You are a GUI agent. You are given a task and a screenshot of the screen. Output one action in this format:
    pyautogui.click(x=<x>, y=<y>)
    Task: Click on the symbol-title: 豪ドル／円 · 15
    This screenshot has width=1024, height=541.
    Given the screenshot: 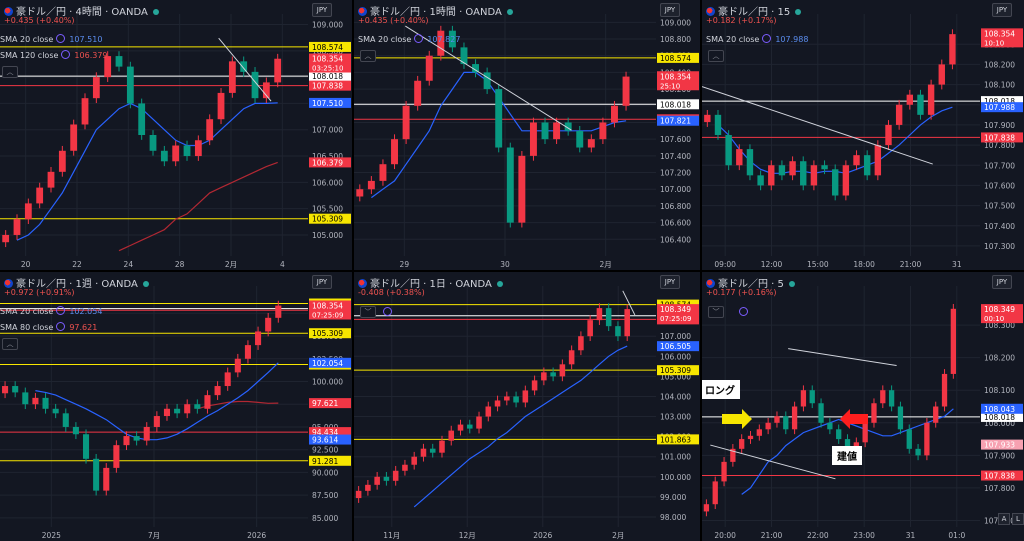 What is the action you would take?
    pyautogui.click(x=754, y=10)
    